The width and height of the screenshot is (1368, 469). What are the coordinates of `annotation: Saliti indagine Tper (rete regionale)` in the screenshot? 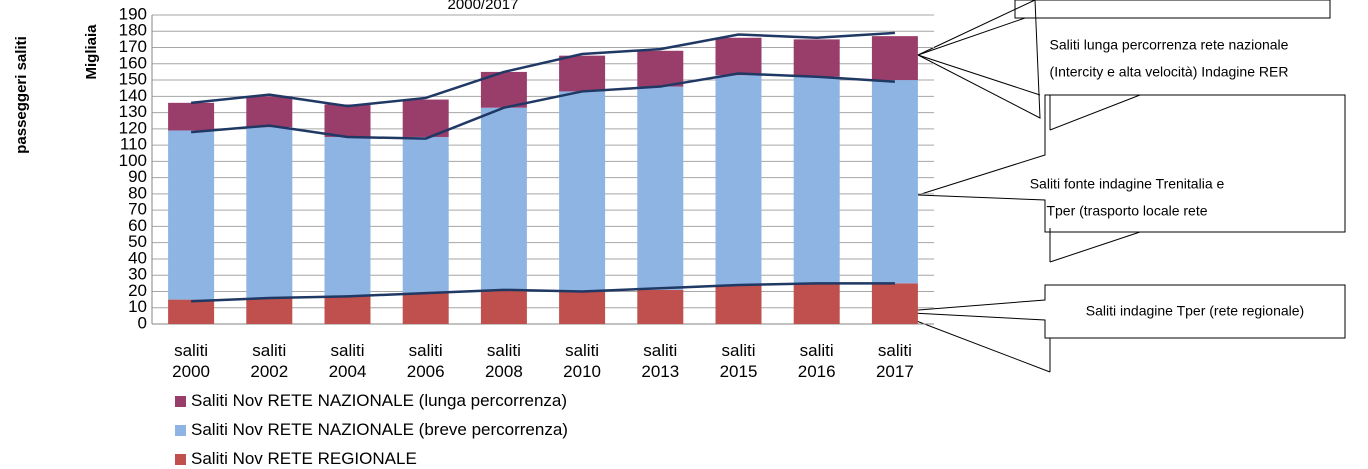 It's located at (1195, 311).